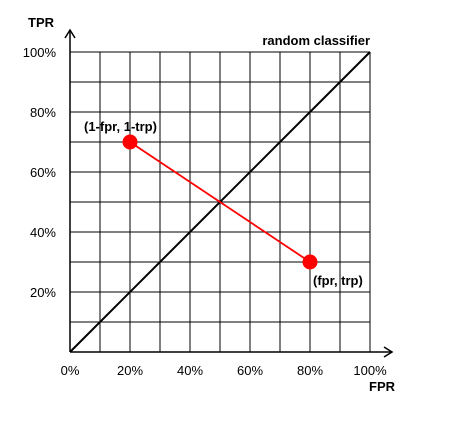  What do you see at coordinates (130, 370) in the screenshot?
I see `x-tick-label: 20%` at bounding box center [130, 370].